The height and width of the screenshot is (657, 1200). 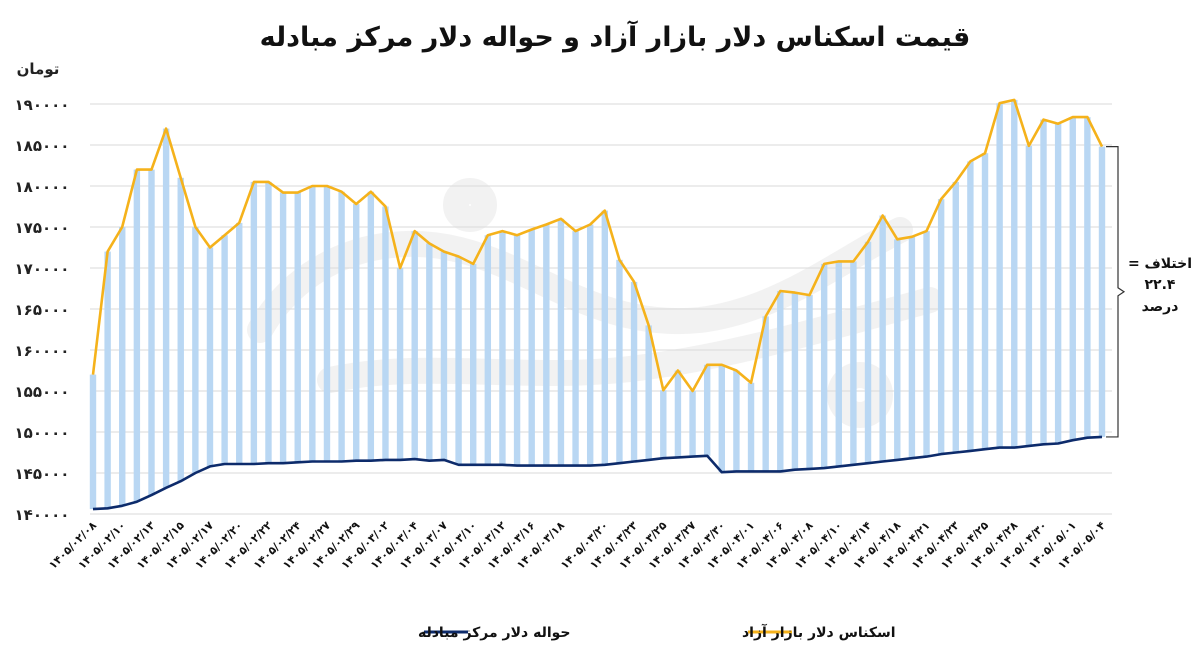 What do you see at coordinates (42, 515) in the screenshot?
I see `y-tick-label: ۱۴۰۰۰۰` at bounding box center [42, 515].